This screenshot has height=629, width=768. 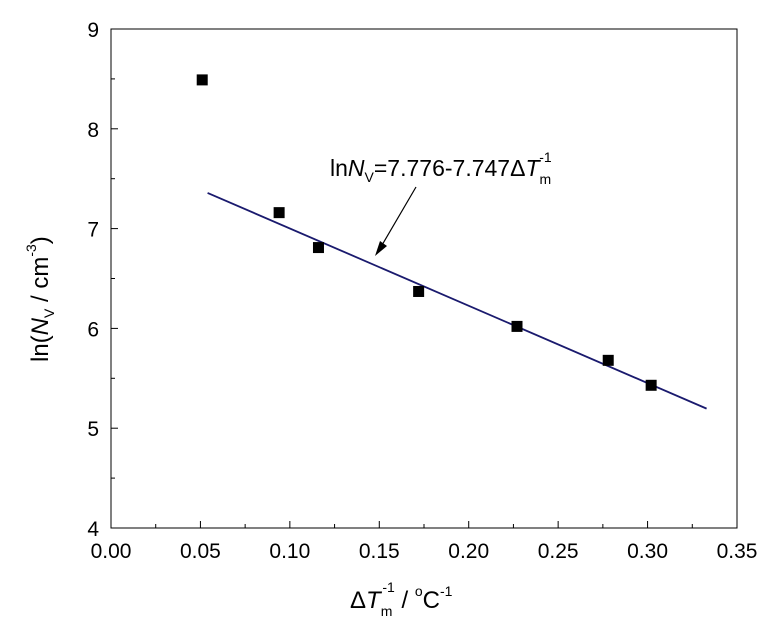 What do you see at coordinates (424, 551) in the screenshot?
I see `x-tick-labels: 0.00 0.05 0.10 0.15 0.20 0.25 0.30 0.35` at bounding box center [424, 551].